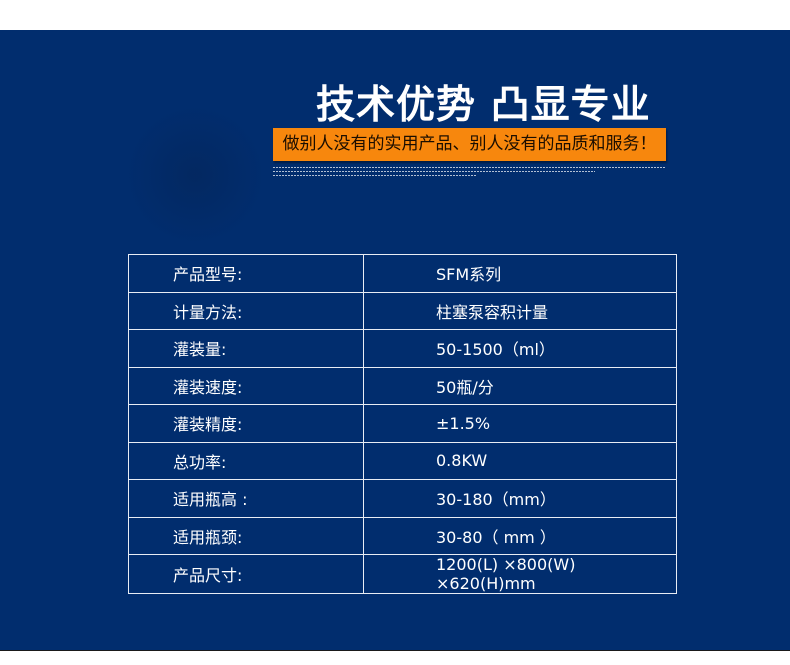 The width and height of the screenshot is (790, 665). I want to click on spec-label: 灌装量:, so click(246, 348).